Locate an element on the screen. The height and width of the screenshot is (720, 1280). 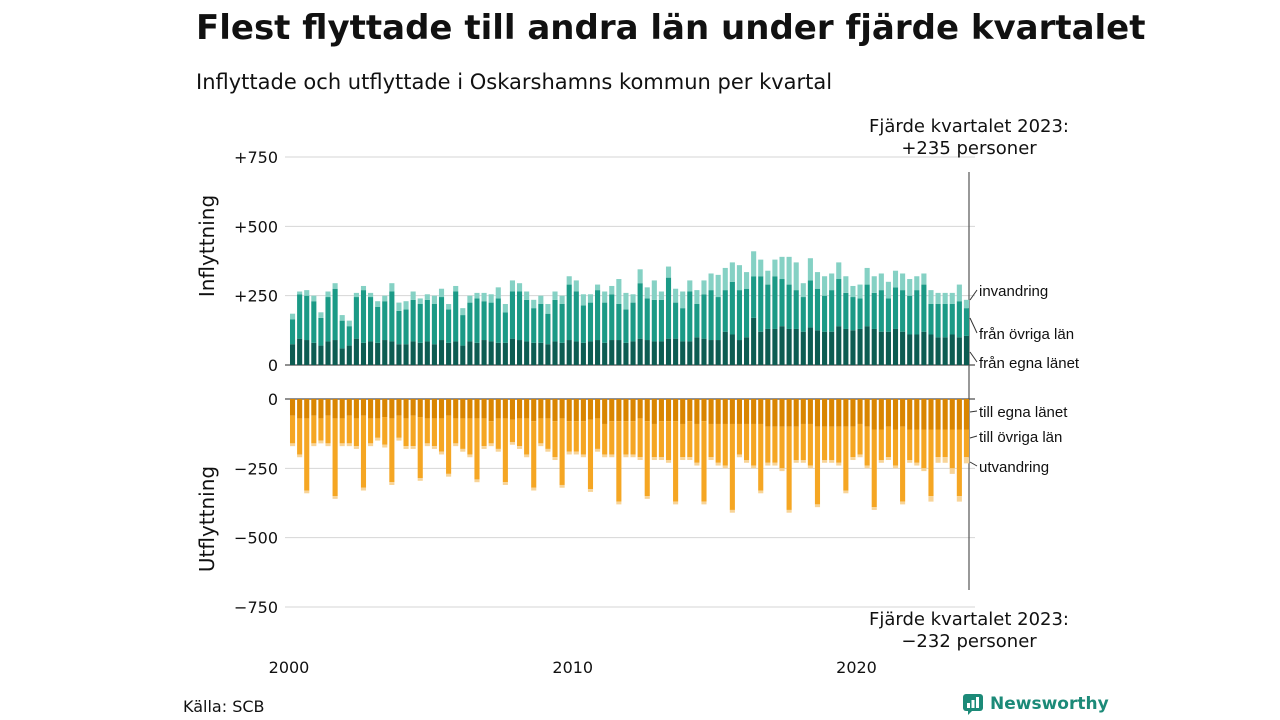
brand-logo: Newsworthy is located at coordinates (1035, 704).